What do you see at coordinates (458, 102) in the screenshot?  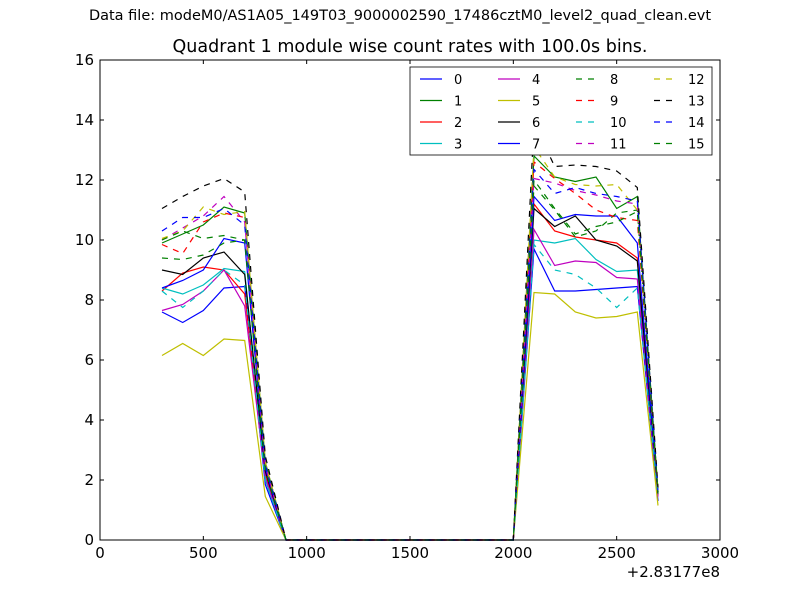 I see `legend-label-1: 1` at bounding box center [458, 102].